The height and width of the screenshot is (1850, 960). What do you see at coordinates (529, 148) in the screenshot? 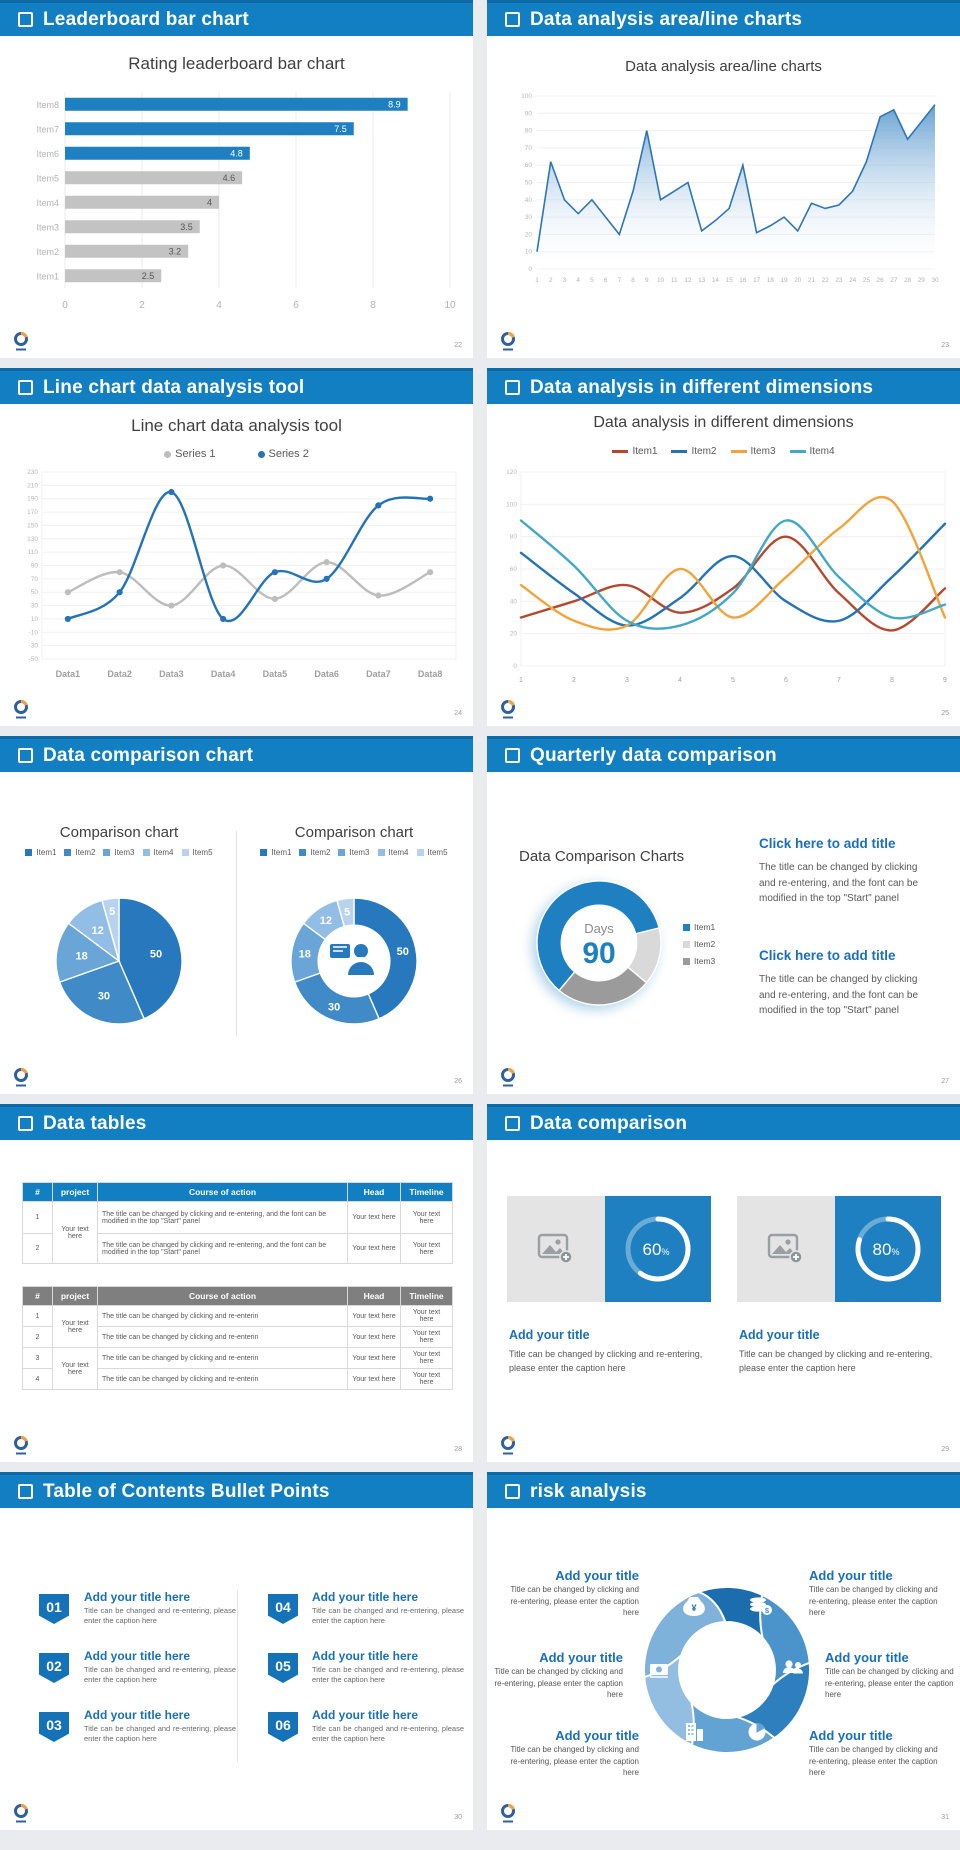
I see `svg-text: 70` at bounding box center [529, 148].